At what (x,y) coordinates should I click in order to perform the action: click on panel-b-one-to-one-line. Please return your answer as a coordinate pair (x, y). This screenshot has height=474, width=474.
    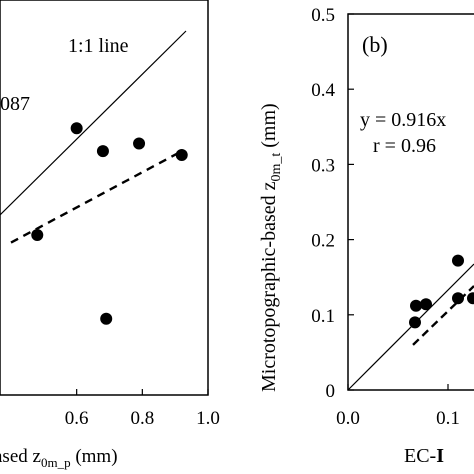
    Looking at the image, I should click on (410, 327).